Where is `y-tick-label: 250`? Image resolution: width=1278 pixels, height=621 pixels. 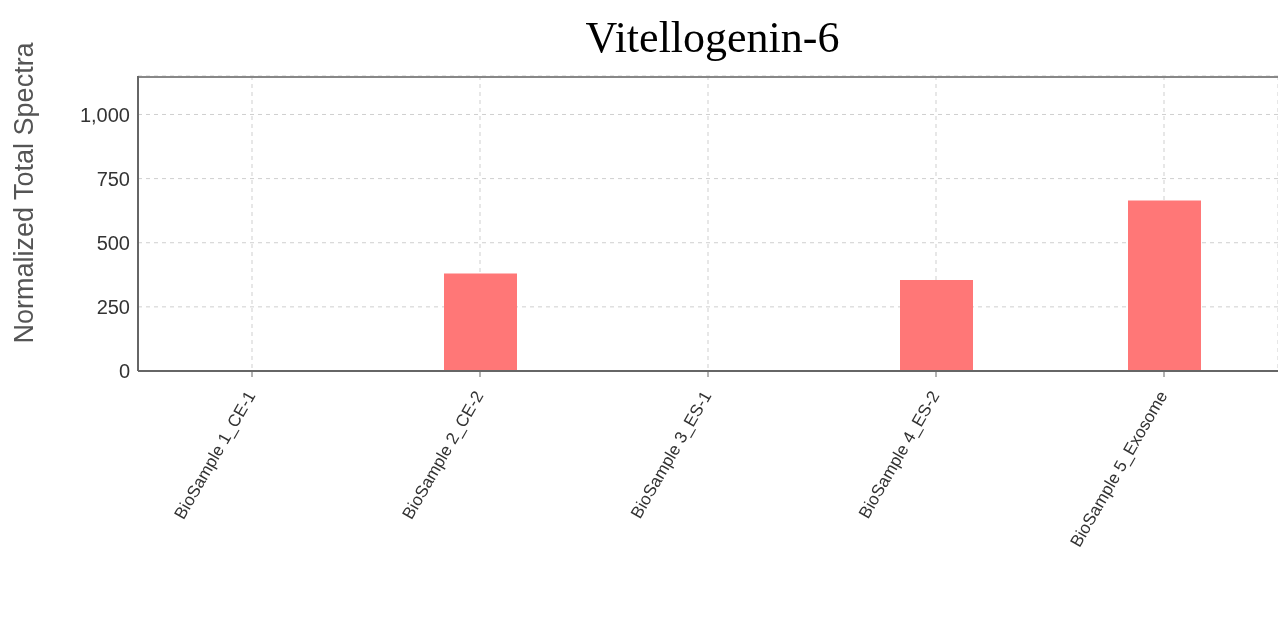
y-tick-label: 250 is located at coordinates (113, 306).